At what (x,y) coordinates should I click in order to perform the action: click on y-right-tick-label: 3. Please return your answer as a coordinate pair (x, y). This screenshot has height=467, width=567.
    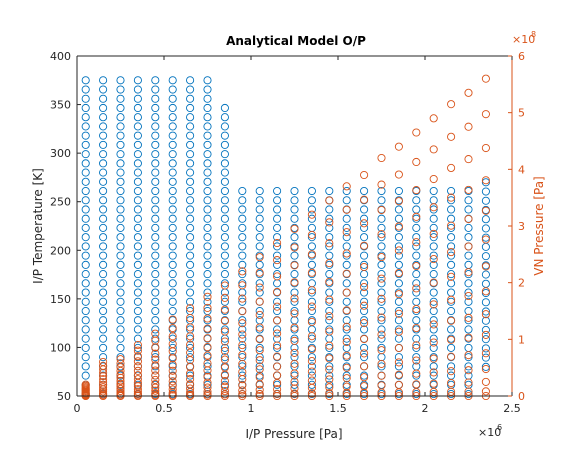
    Looking at the image, I should click on (521, 226).